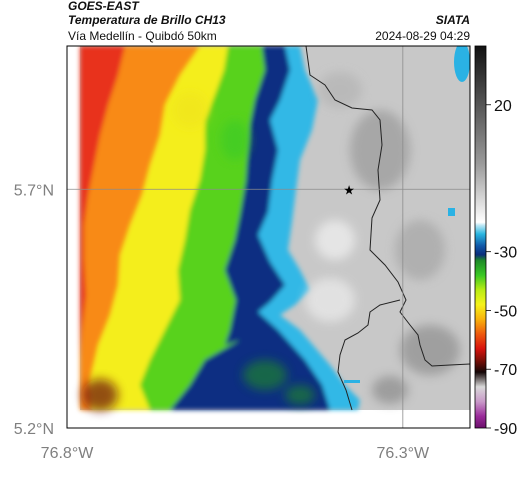 This screenshot has height=491, width=526. I want to click on colorbar: 20 -30 -50 -70 -90, so click(495, 241).